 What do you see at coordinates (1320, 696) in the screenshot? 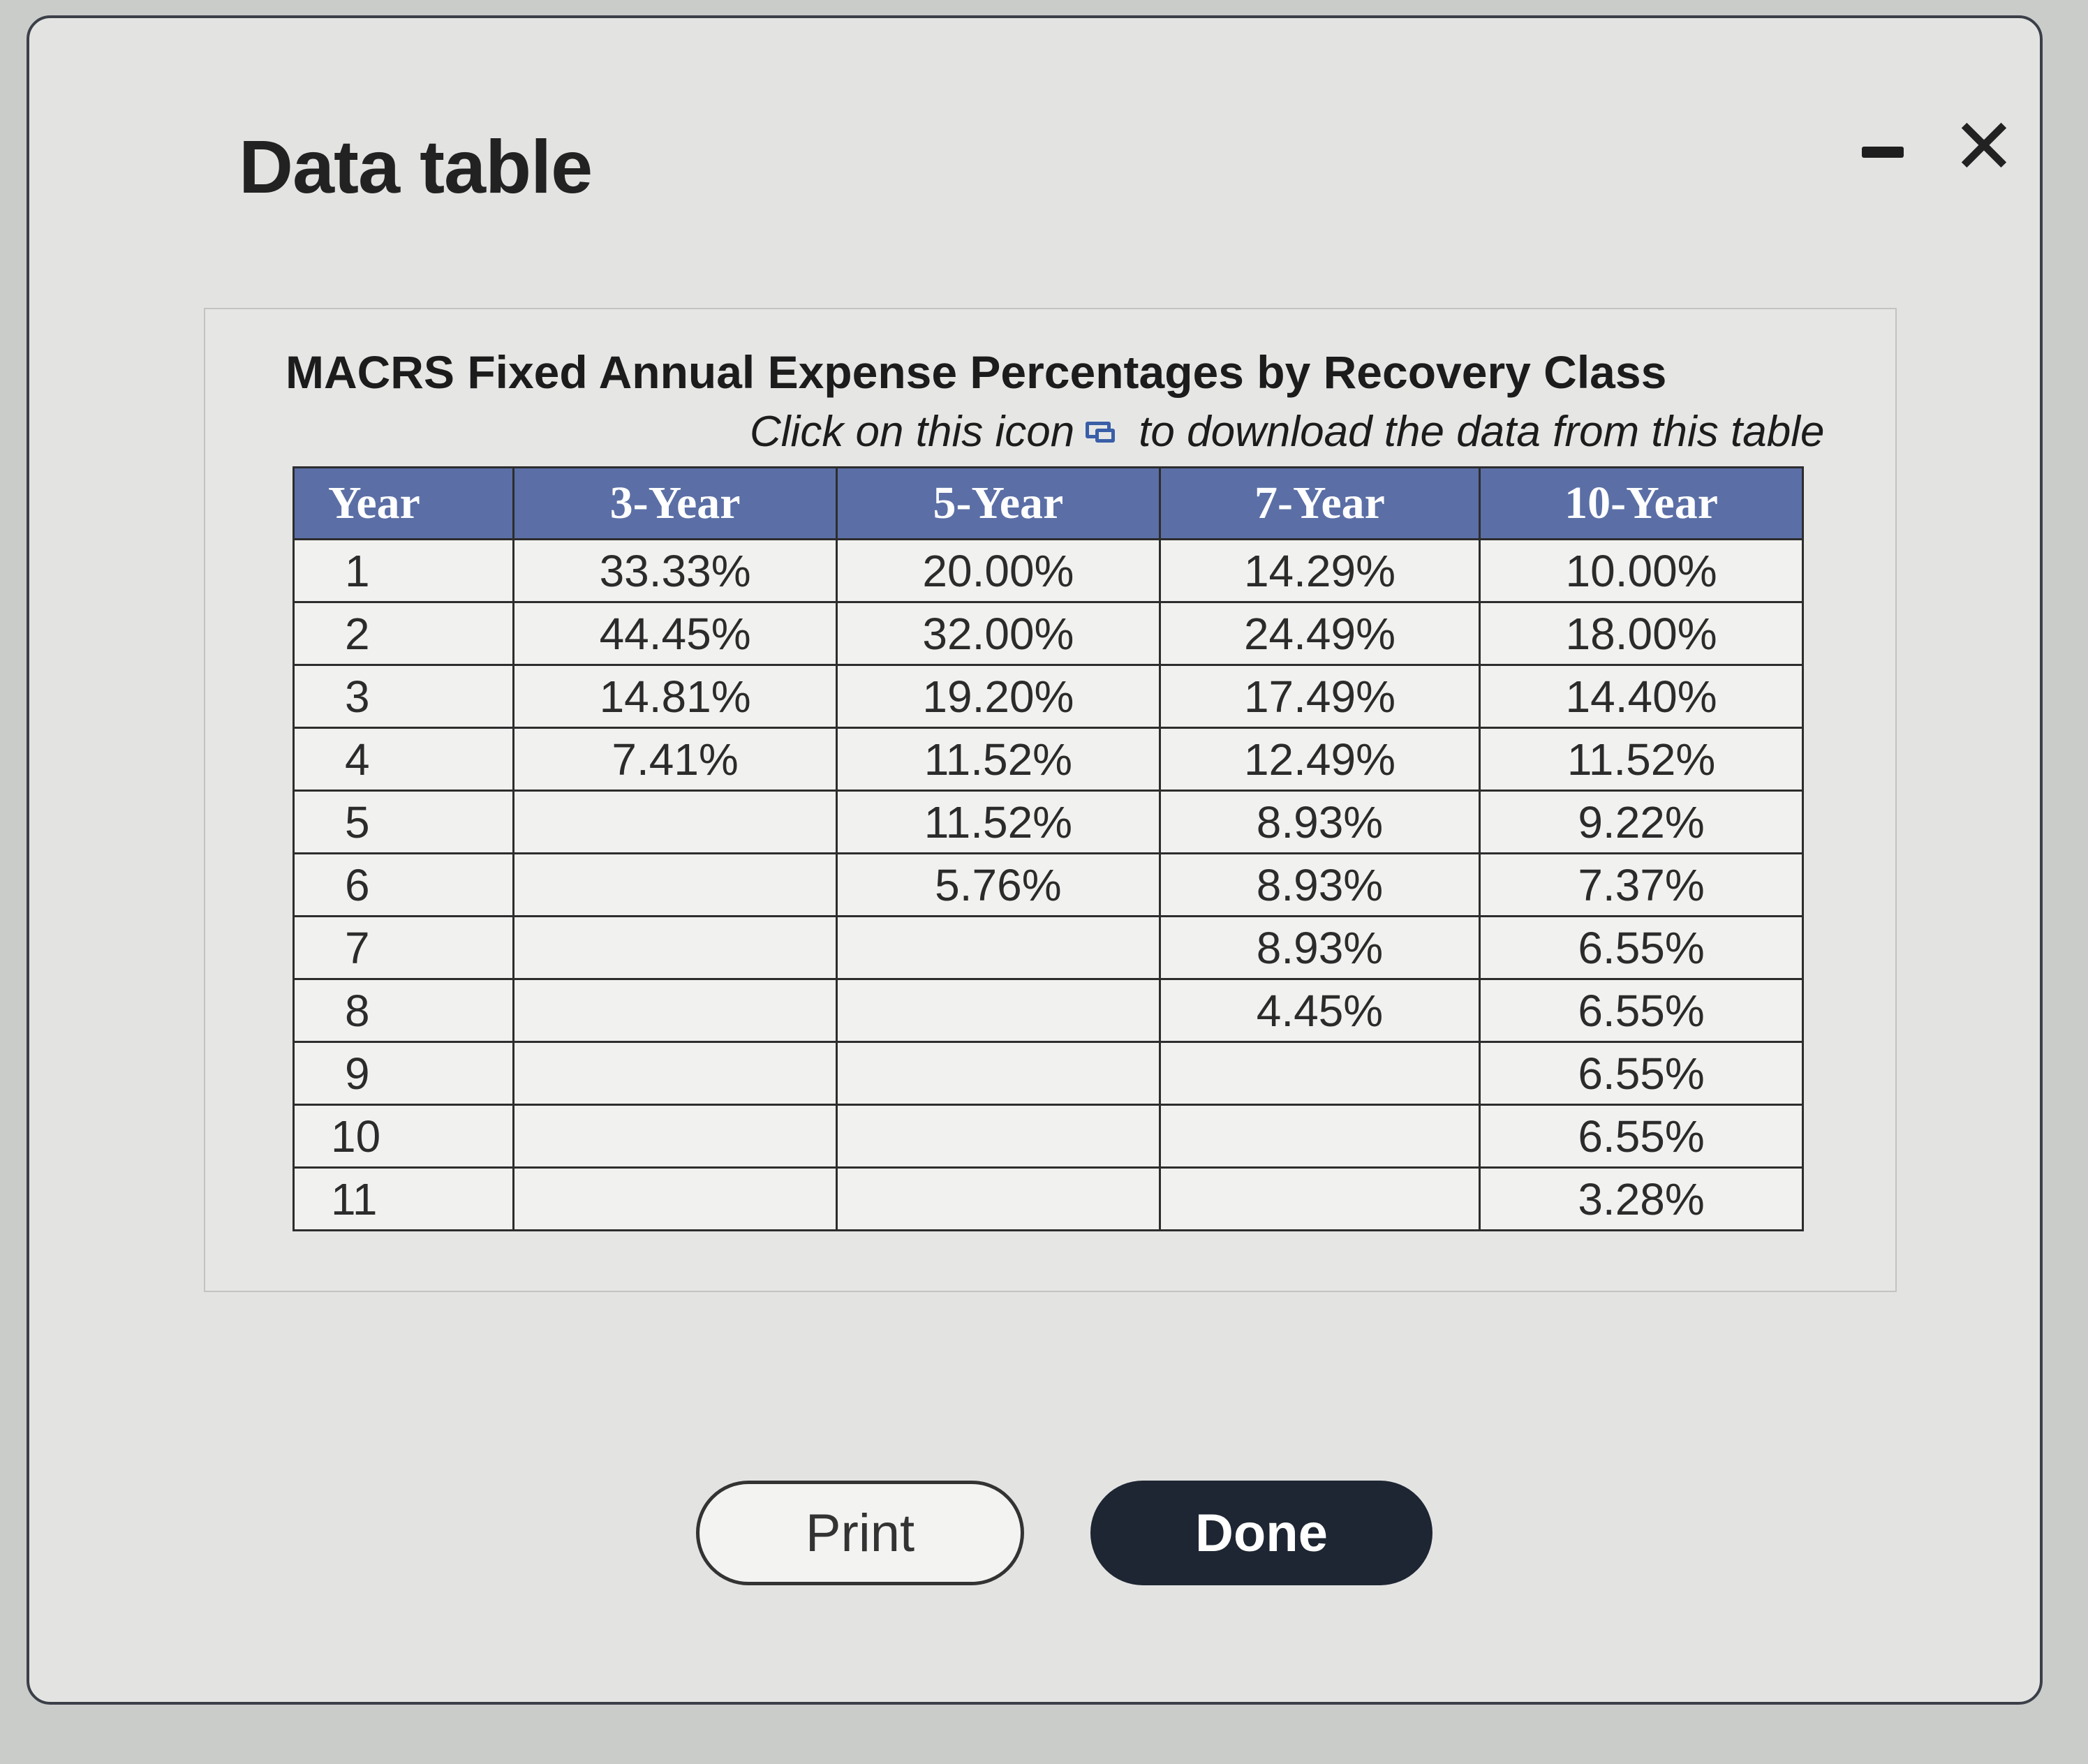
I see `cell-7-year: 17.49%` at bounding box center [1320, 696].